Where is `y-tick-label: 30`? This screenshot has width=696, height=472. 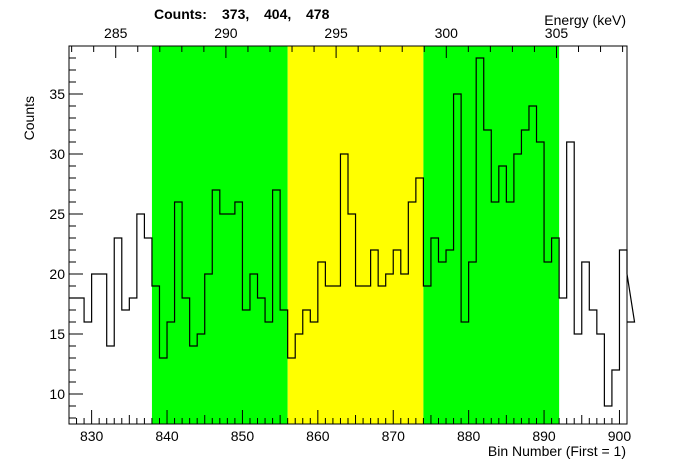 y-tick-label: 30 is located at coordinates (57, 154).